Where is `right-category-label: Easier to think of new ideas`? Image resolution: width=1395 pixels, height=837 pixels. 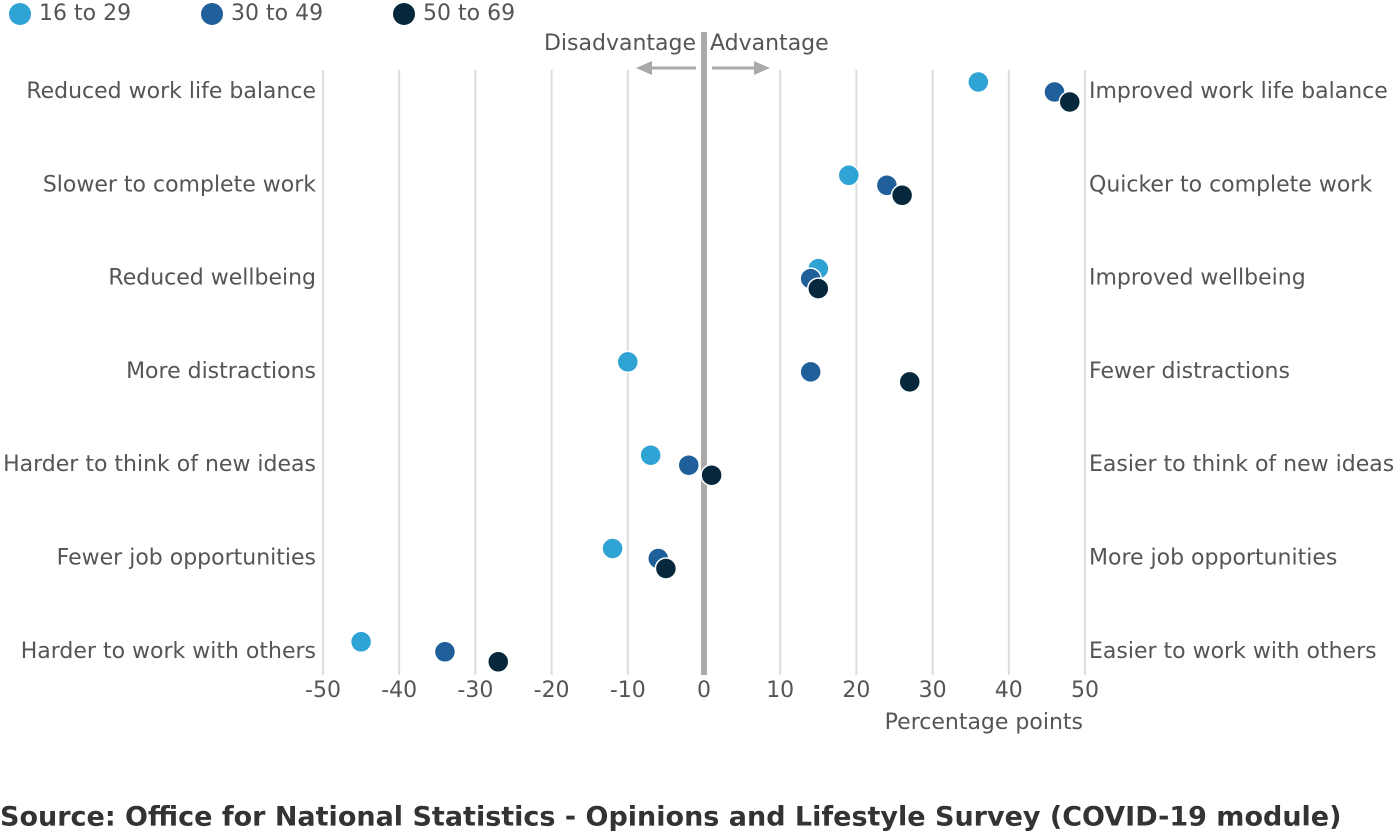
right-category-label: Easier to think of new ideas is located at coordinates (1241, 464).